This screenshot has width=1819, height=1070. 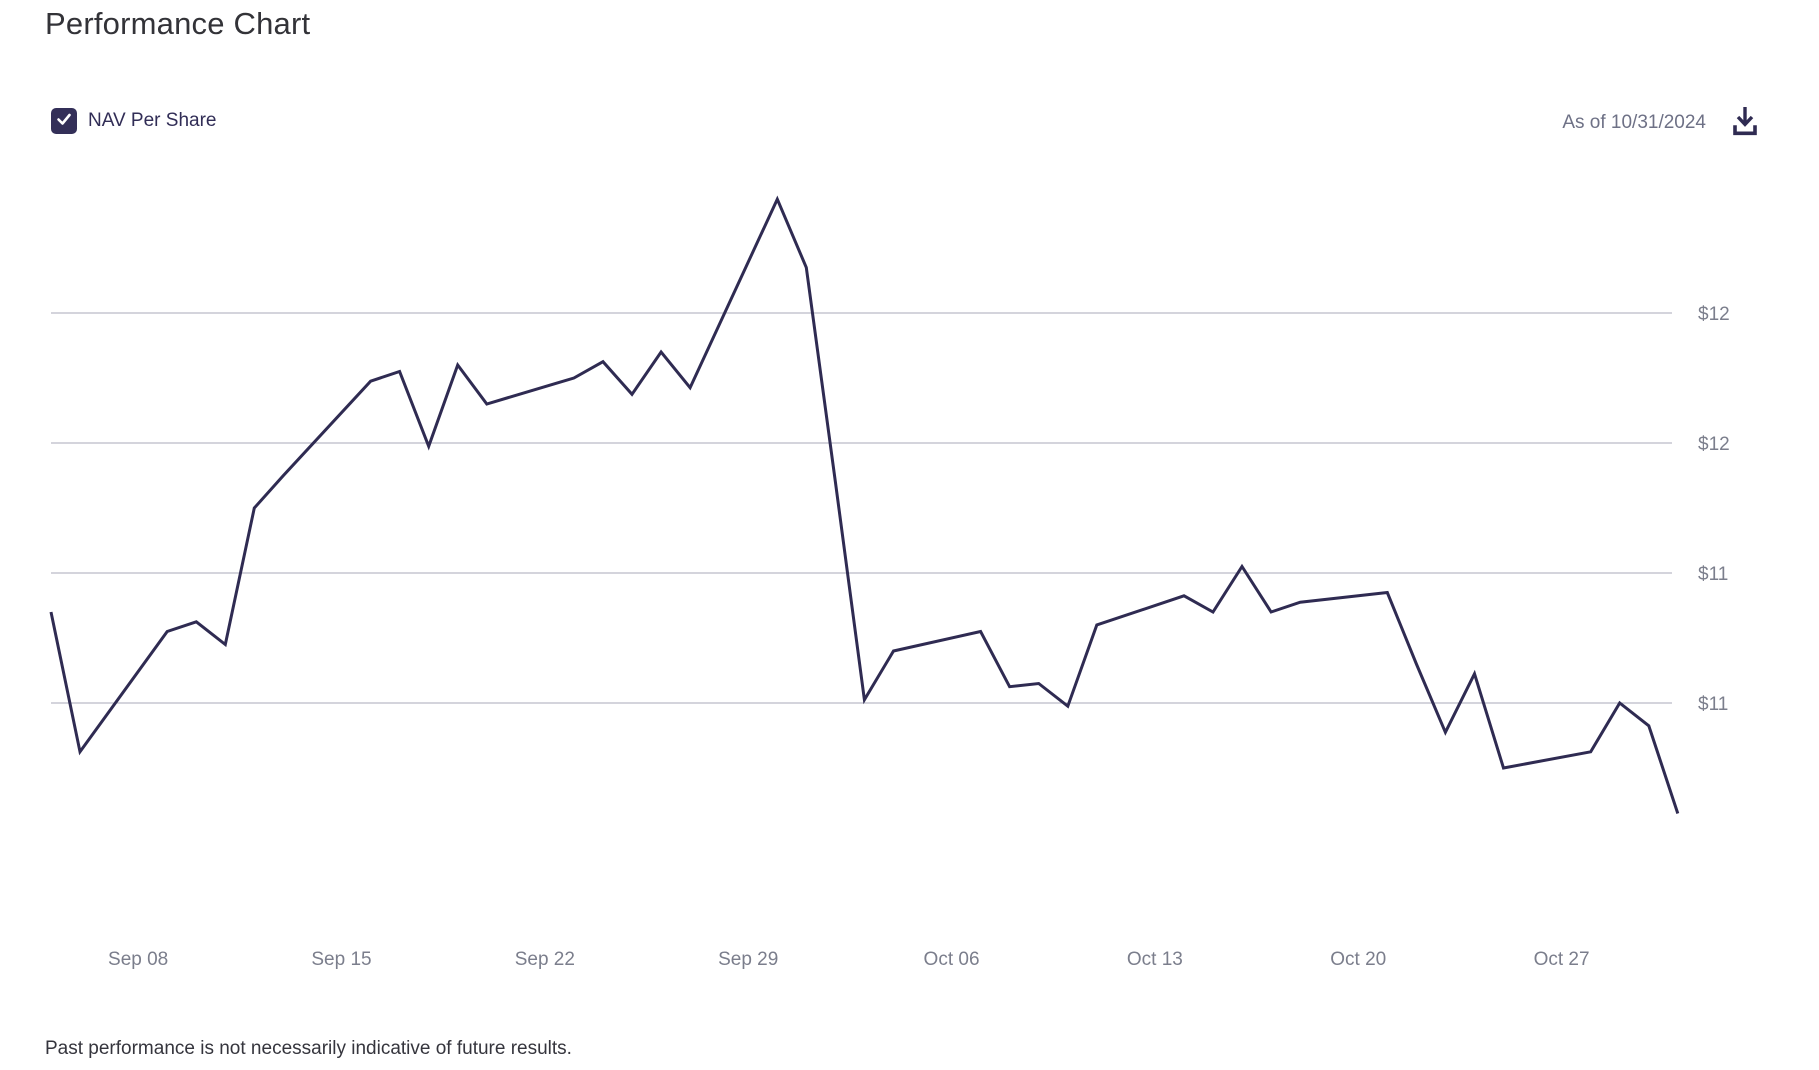 I want to click on x-axis-label: Sep 29, so click(x=748, y=959).